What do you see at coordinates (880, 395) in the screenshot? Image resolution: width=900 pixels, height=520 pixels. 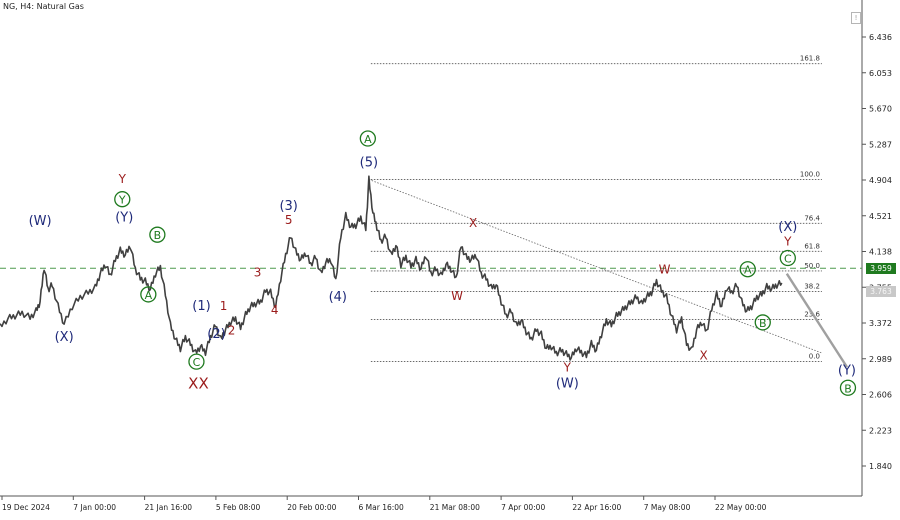 I see `y-tick-label: 2.606` at bounding box center [880, 395].